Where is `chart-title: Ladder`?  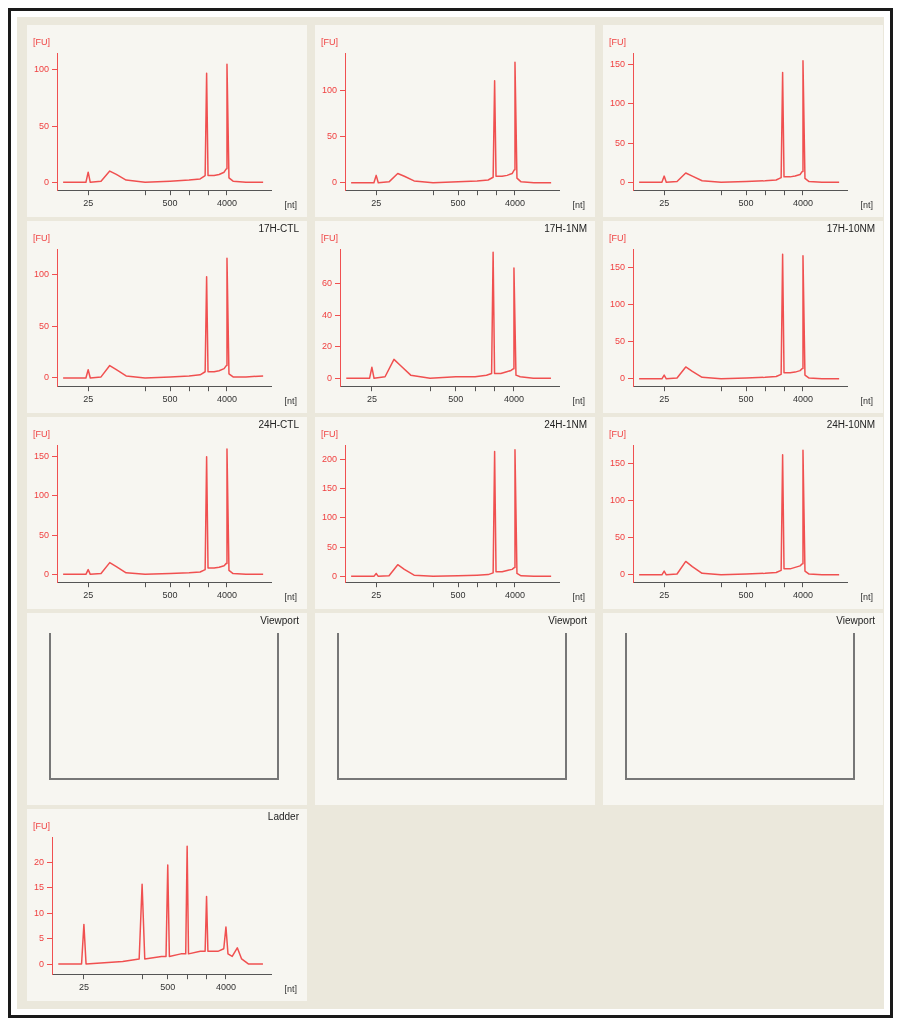
chart-title: Ladder is located at coordinates (283, 816).